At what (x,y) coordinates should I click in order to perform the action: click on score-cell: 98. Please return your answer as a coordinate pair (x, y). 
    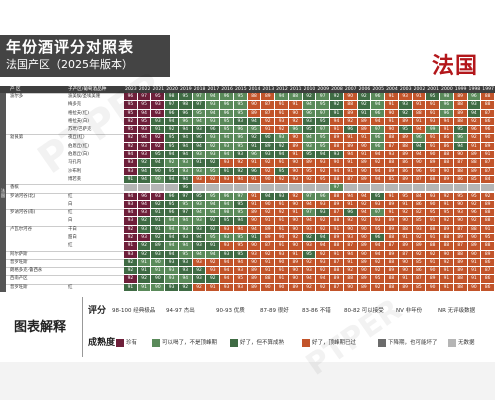
    Looking at the image, I should click on (447, 97).